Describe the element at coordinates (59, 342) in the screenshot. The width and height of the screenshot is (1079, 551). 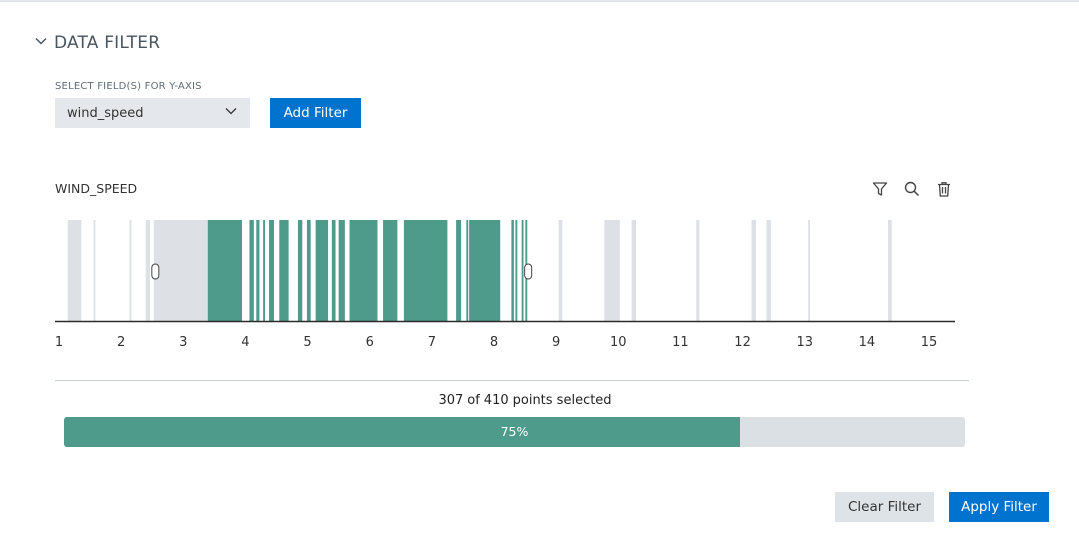
I see `x-tick-label: 1` at that location.